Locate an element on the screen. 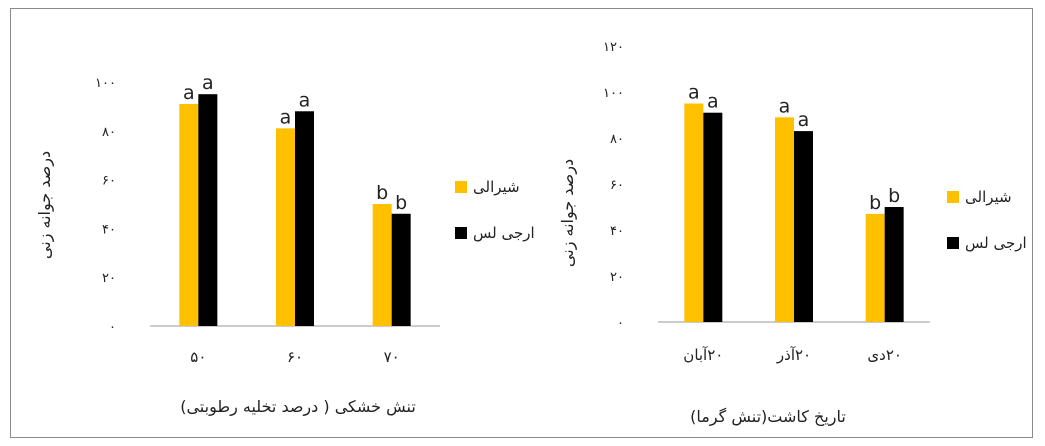 The height and width of the screenshot is (446, 1045). category-label: ۷۰ is located at coordinates (392, 357).